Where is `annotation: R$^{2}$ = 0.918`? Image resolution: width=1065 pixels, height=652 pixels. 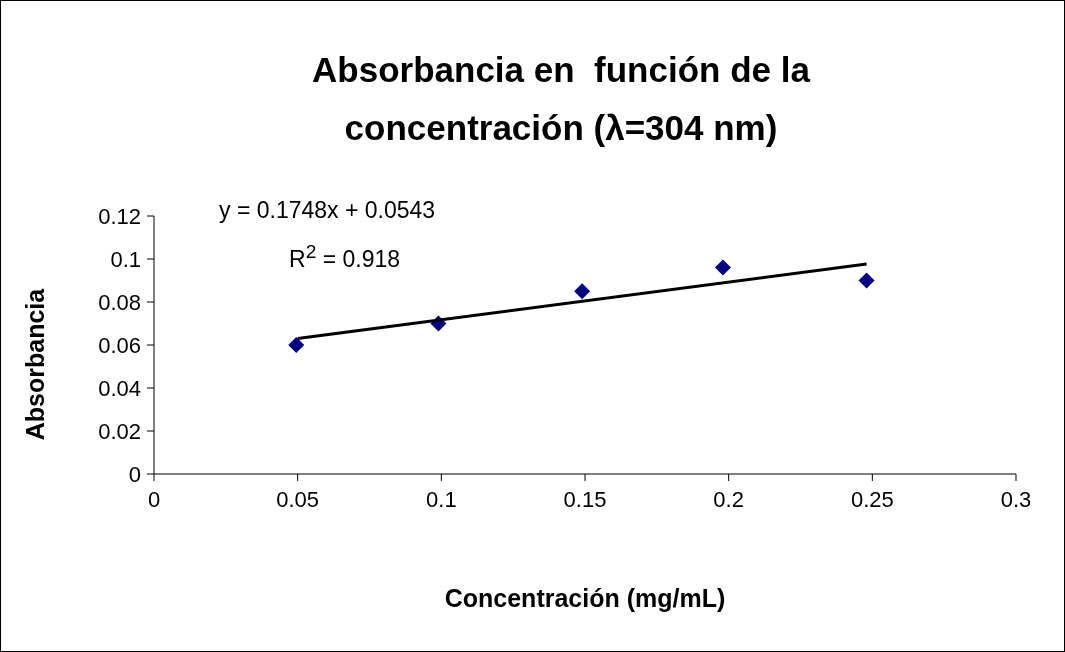
annotation: R$^{2}$ = 0.918 is located at coordinates (345, 257).